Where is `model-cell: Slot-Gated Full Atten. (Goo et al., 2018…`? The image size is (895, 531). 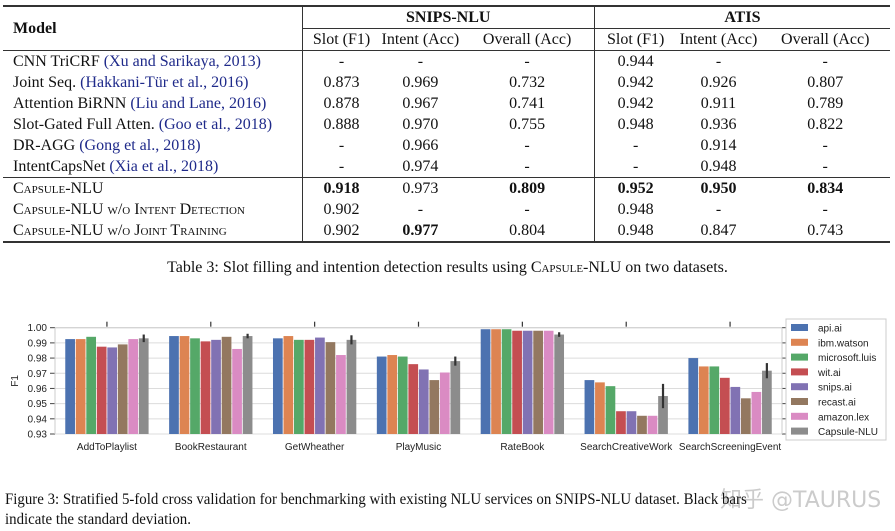
model-cell: Slot-Gated Full Atten. (Goo et al., 2018… is located at coordinates (153, 124).